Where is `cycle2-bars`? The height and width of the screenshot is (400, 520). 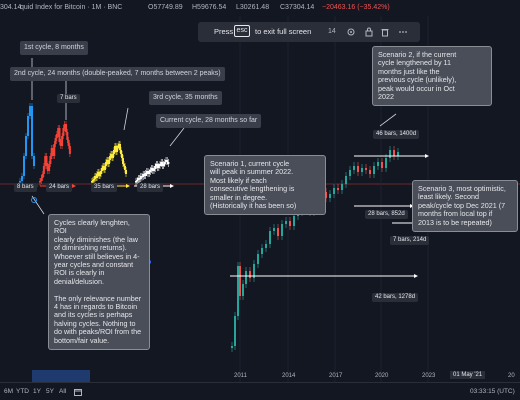 cycle2-bars is located at coordinates (55, 153).